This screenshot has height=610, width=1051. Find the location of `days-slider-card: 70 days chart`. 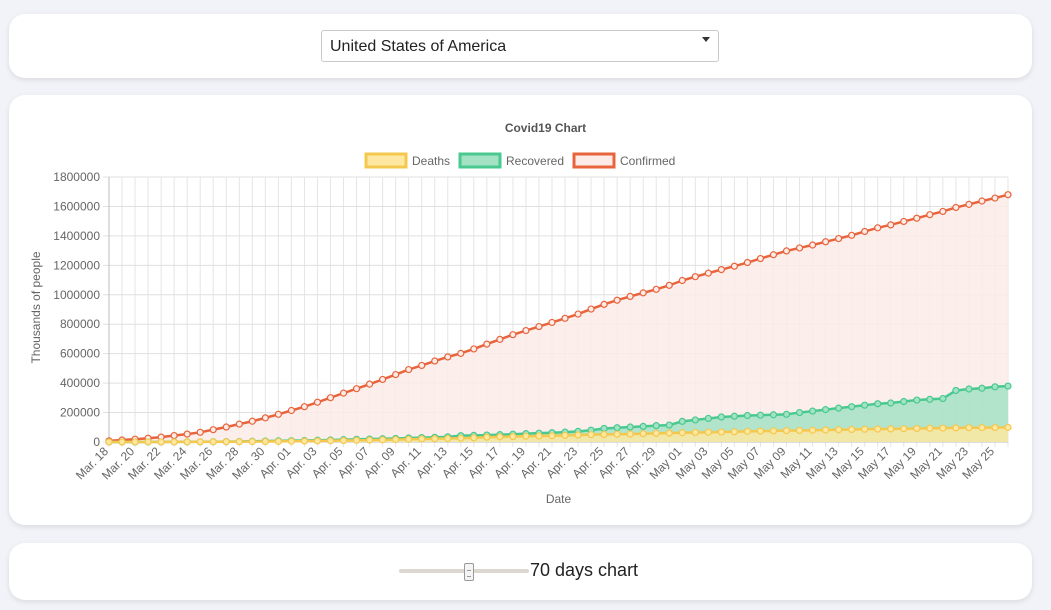

days-slider-card: 70 days chart is located at coordinates (520, 571).